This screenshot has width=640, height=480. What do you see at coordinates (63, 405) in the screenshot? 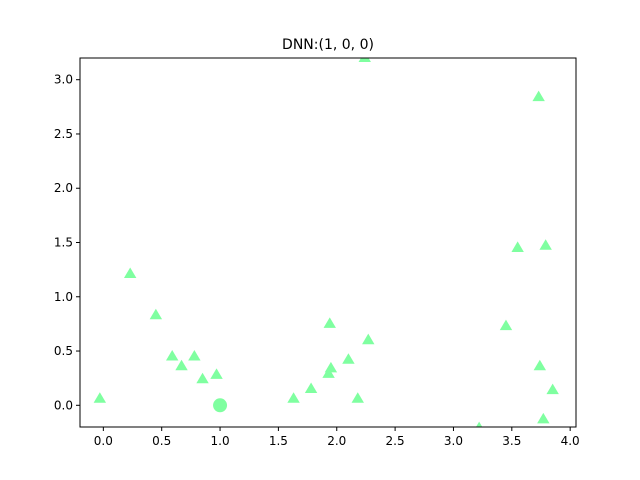
I see `y-tick-label: 0.0` at bounding box center [63, 405].